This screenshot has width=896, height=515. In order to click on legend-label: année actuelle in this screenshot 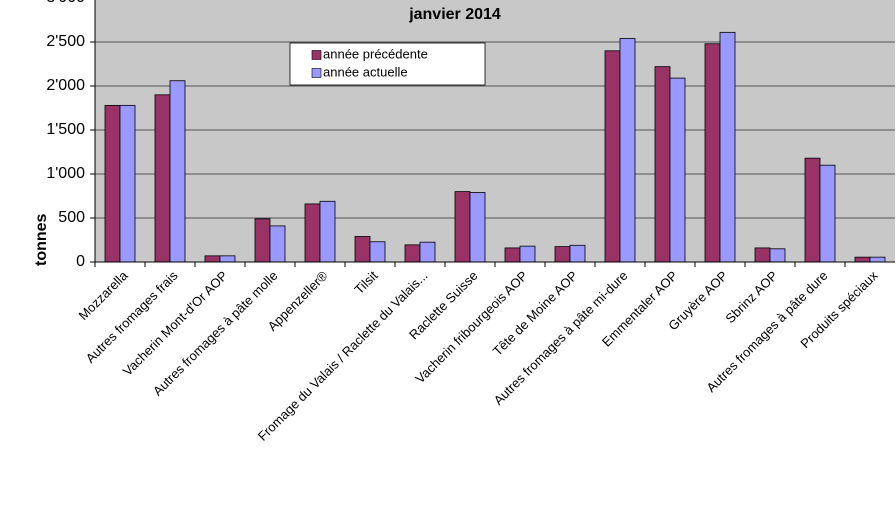, I will do `click(365, 71)`.